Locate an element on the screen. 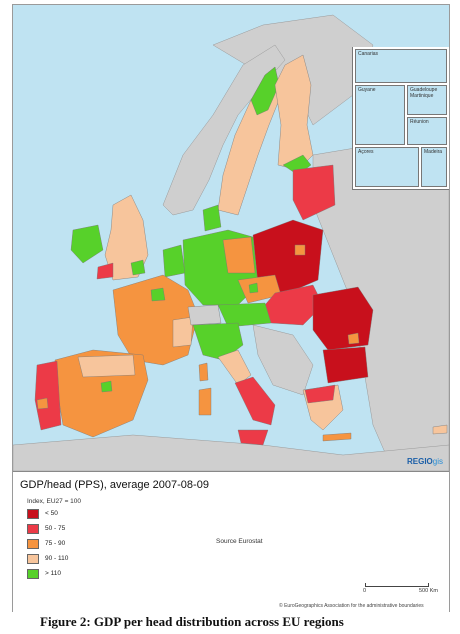  regio-brand-suffix: gis is located at coordinates (437, 461).